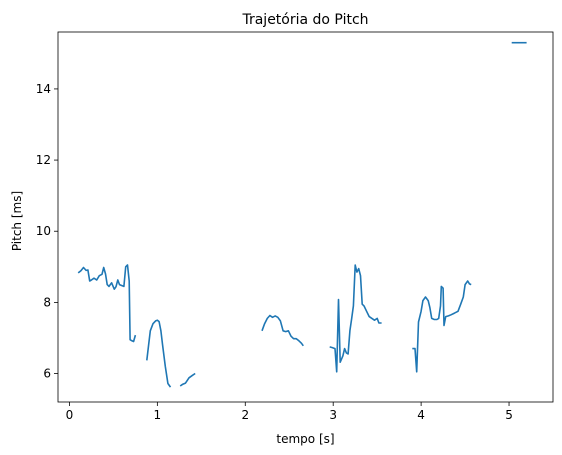  I want to click on y-tick-label: 8, so click(47, 302).